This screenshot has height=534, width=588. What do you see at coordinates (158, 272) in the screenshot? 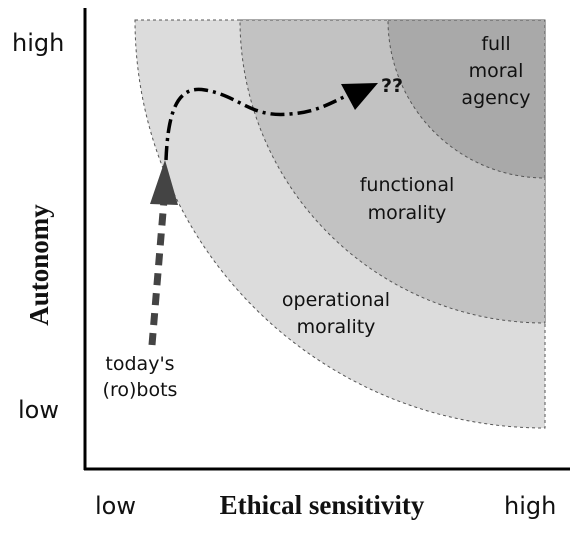
I see `dashed-arrow-shaft` at bounding box center [158, 272].